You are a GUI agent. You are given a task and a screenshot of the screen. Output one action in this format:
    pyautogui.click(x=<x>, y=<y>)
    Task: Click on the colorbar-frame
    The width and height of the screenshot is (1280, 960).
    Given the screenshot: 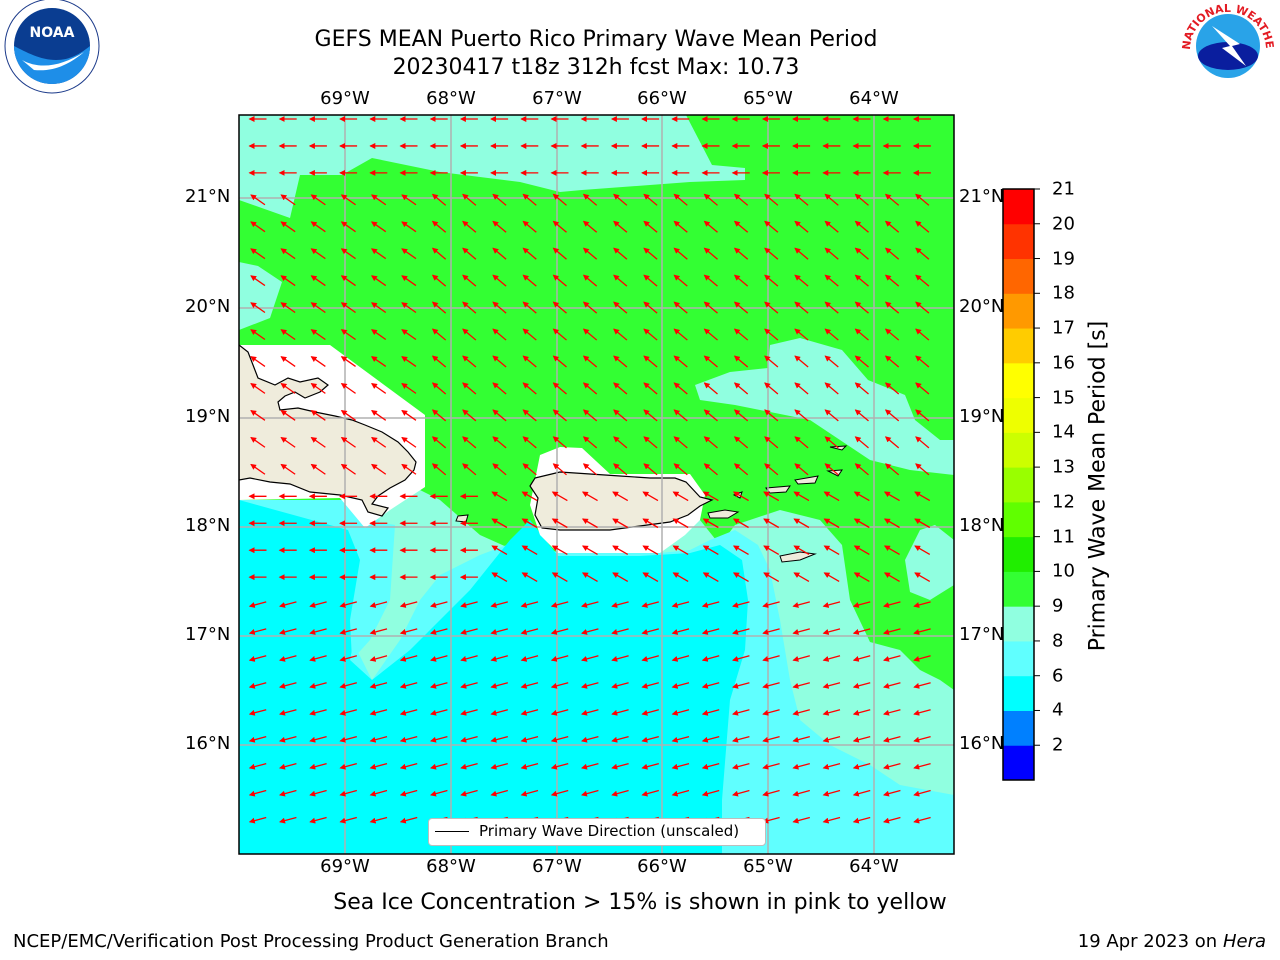 What is the action you would take?
    pyautogui.click(x=1018, y=484)
    